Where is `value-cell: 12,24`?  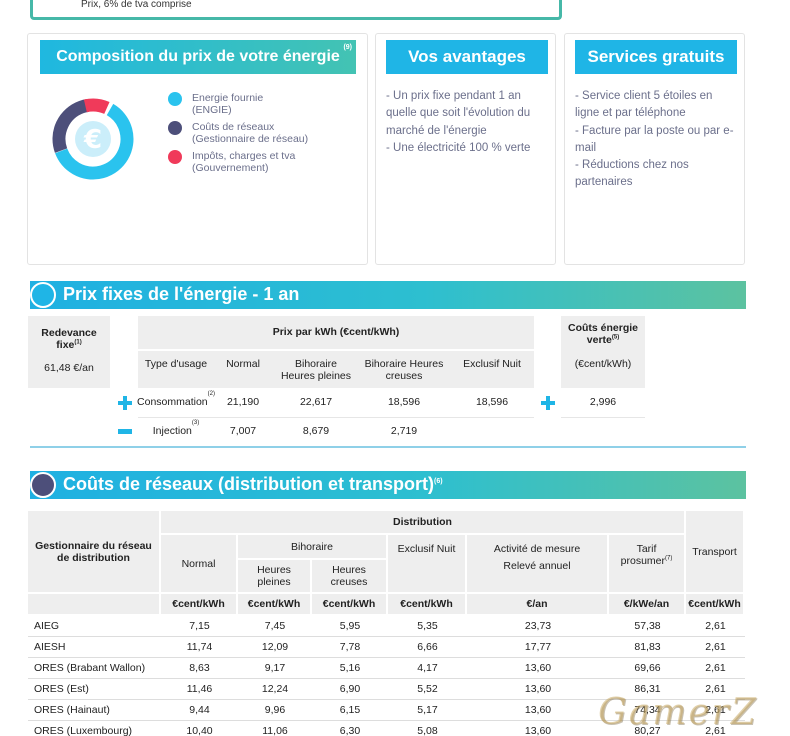 value-cell: 12,24 is located at coordinates (275, 689).